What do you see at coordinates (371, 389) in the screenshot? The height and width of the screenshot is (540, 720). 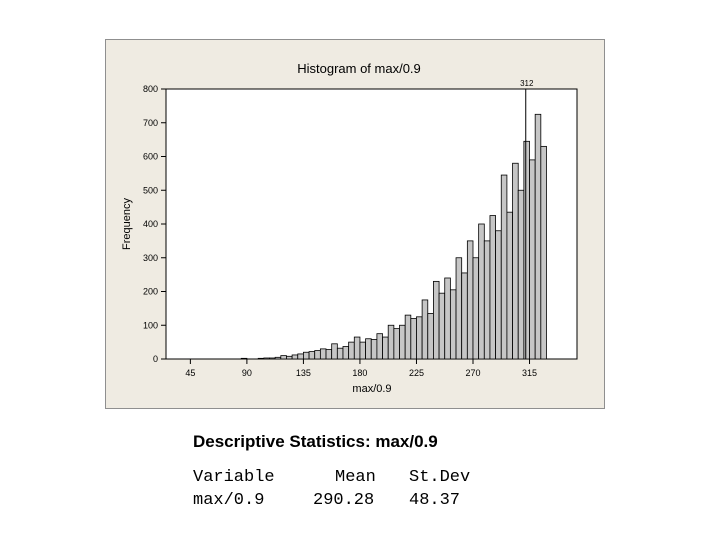 I see `x-axis-label: max/0.9` at bounding box center [371, 389].